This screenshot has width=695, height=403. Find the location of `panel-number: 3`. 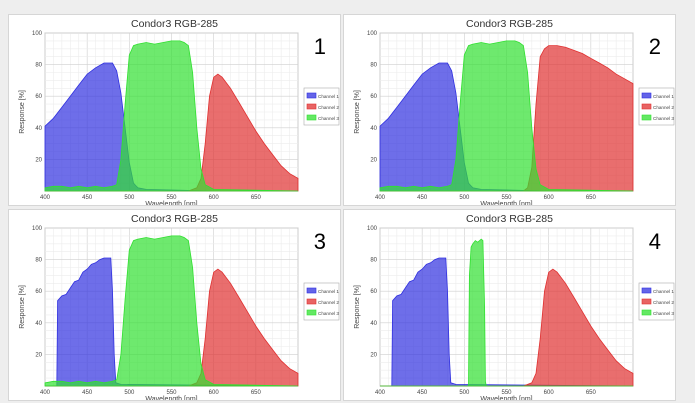

panel-number: 3 is located at coordinates (319, 241).